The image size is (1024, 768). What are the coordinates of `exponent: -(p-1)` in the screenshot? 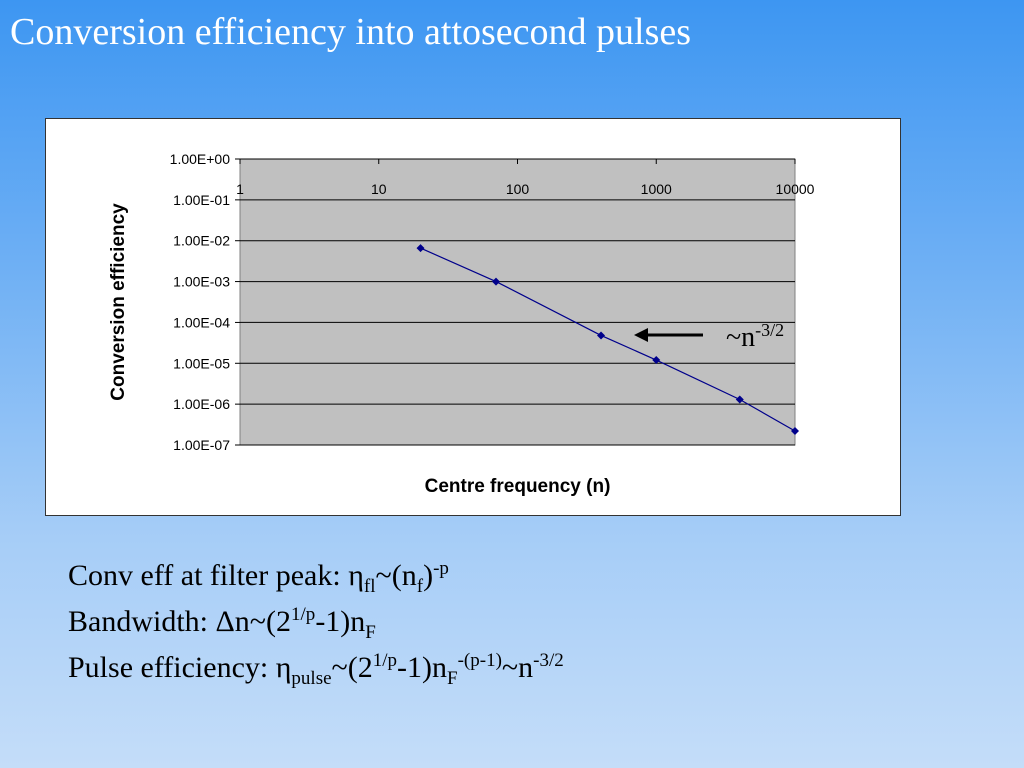 It's located at (479, 660).